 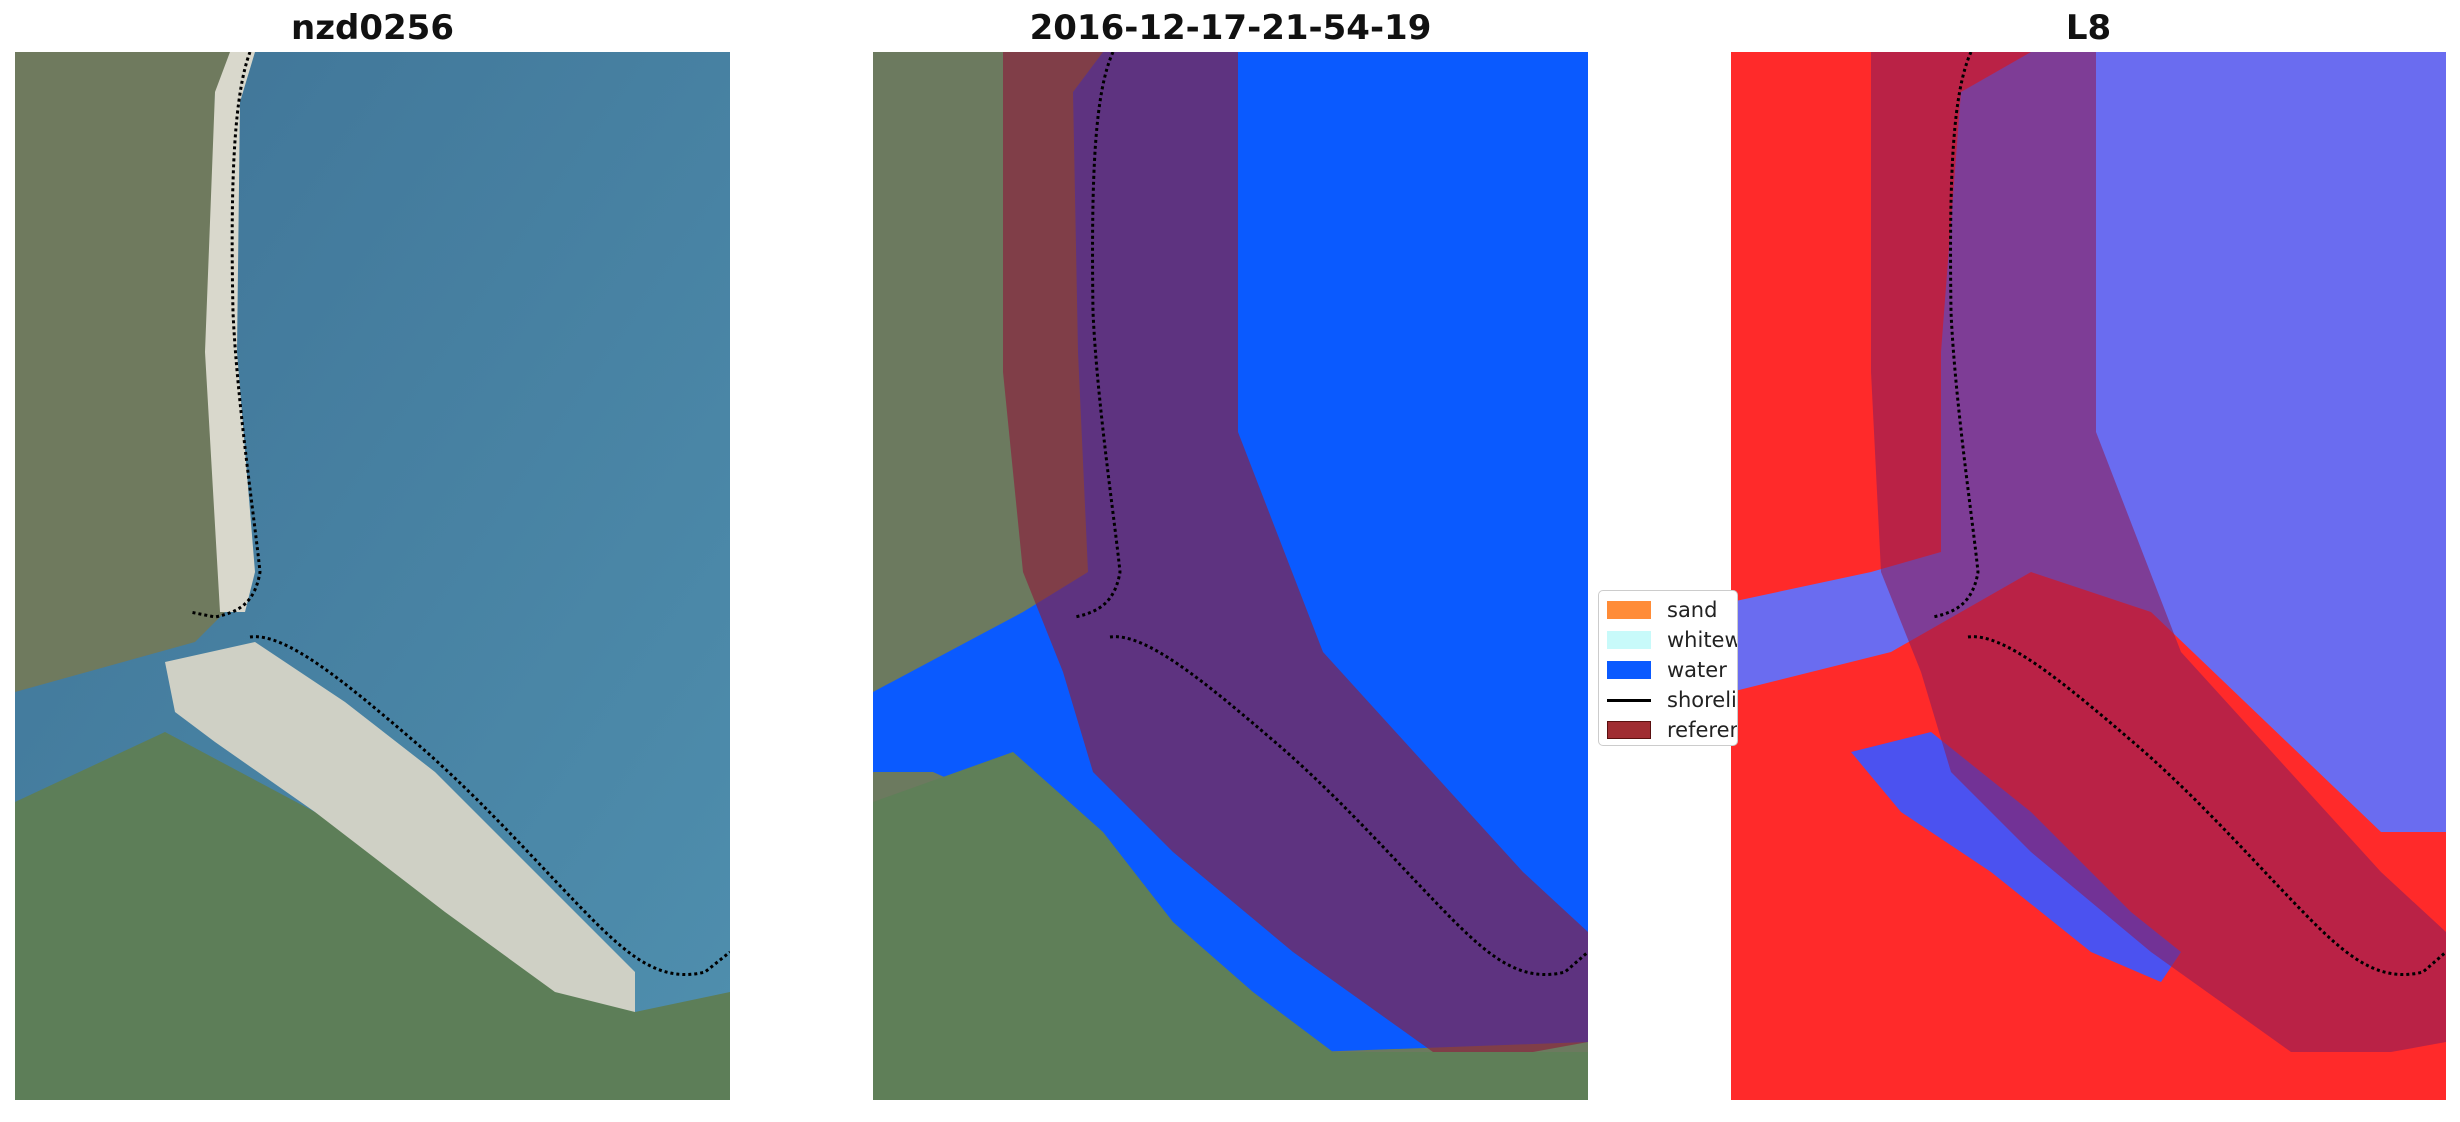 What do you see at coordinates (1629, 700) in the screenshot?
I see `legend-swatch-shoreline` at bounding box center [1629, 700].